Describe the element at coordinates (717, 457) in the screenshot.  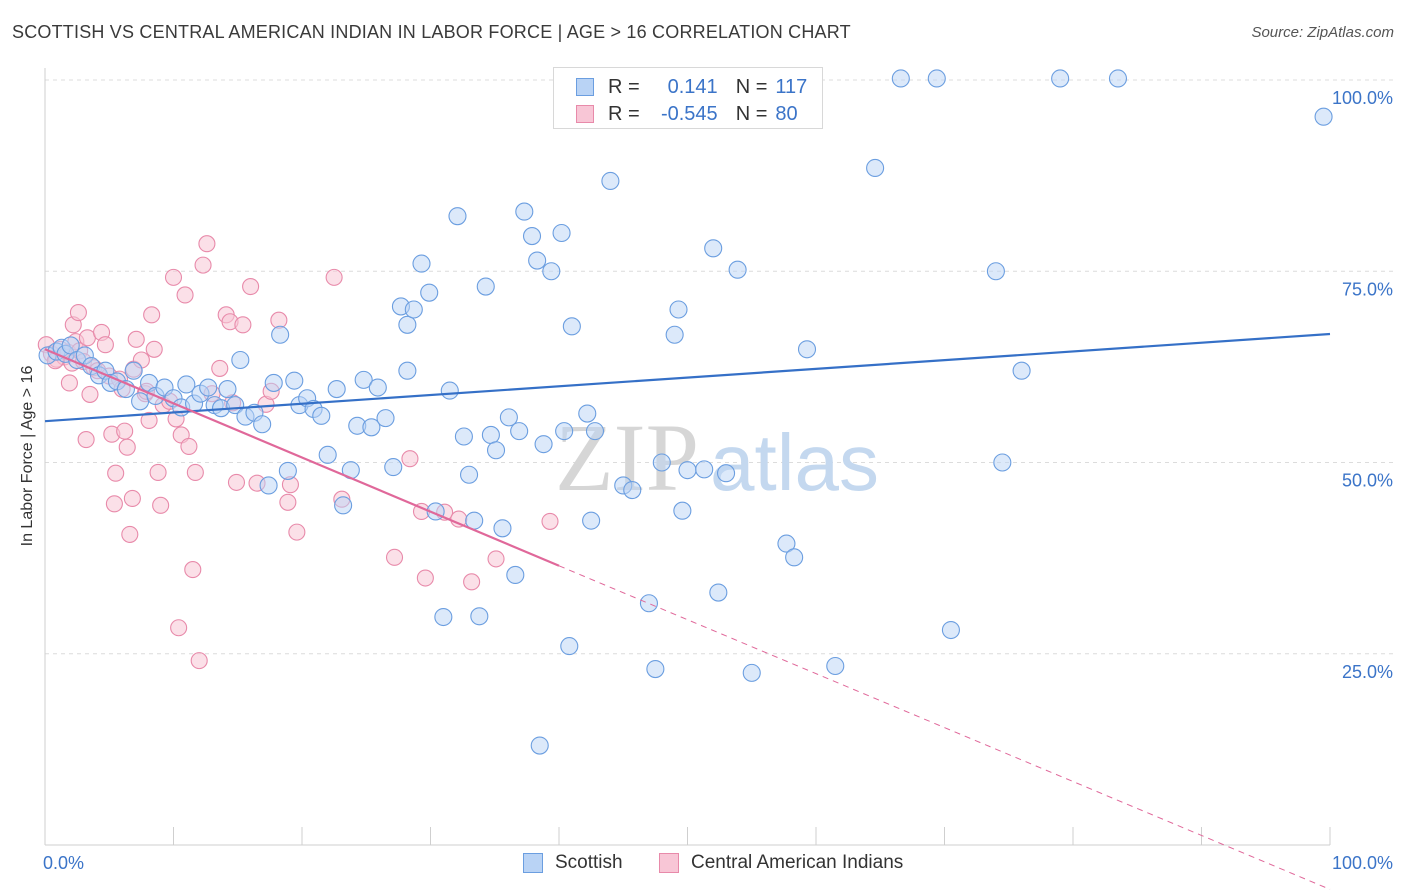
I see `watermark: ZIP atlas` at that location.